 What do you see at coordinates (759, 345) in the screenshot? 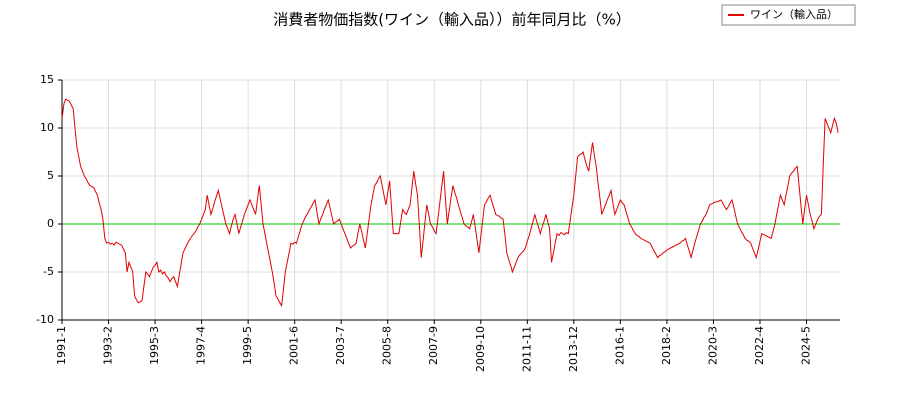
I see `x-tick-label: 2022-4` at bounding box center [759, 345].